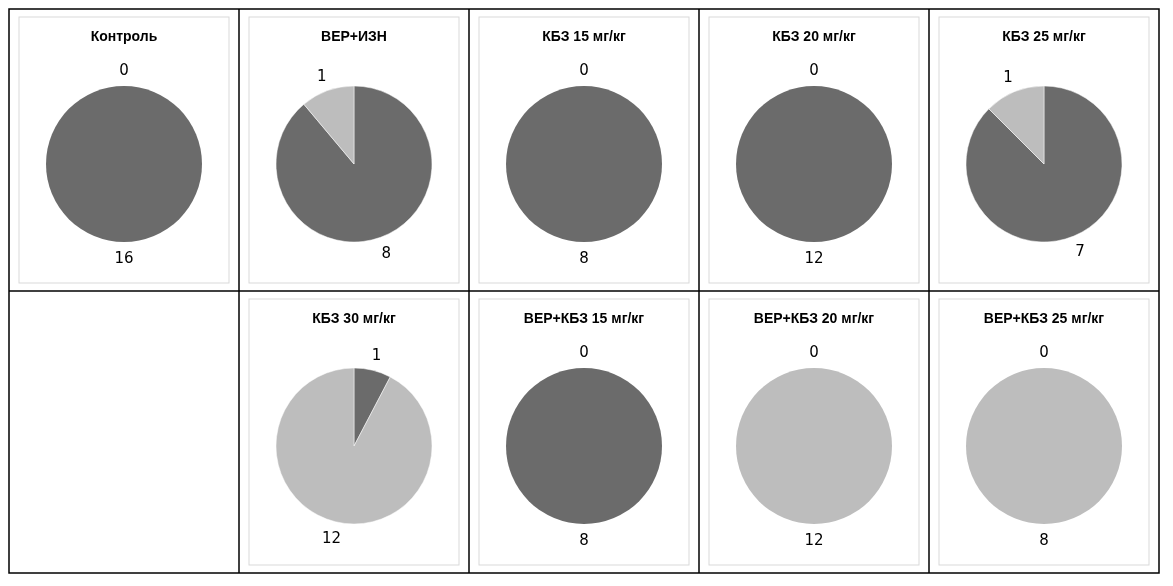  I want to click on chart-title: ВЕР+КБЗ 25 мг/кг, so click(1044, 318).